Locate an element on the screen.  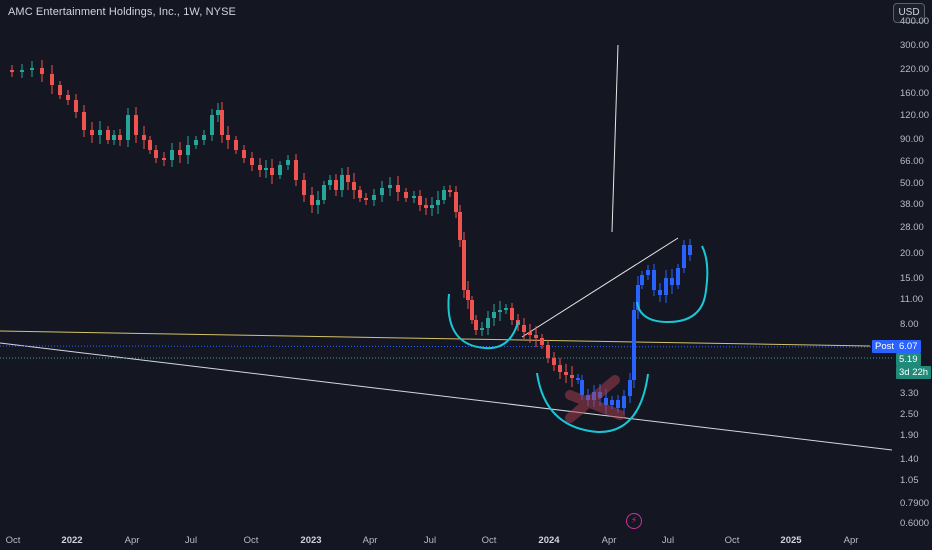
y-tick-label: 120.00 is located at coordinates (915, 115).